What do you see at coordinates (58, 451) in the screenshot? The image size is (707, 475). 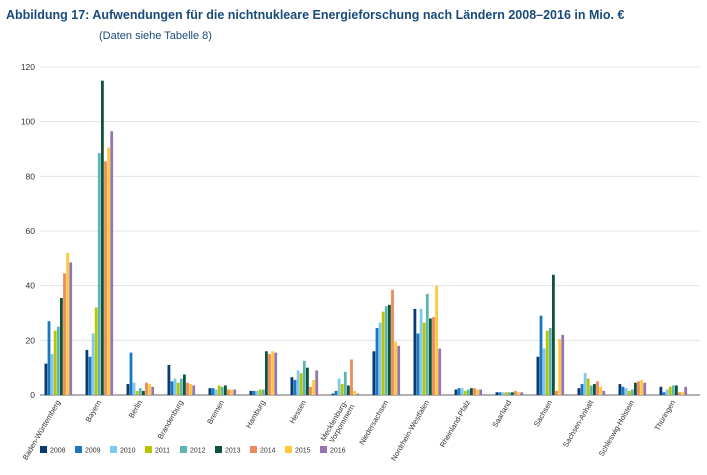 I see `legend-label: 2008` at bounding box center [58, 451].